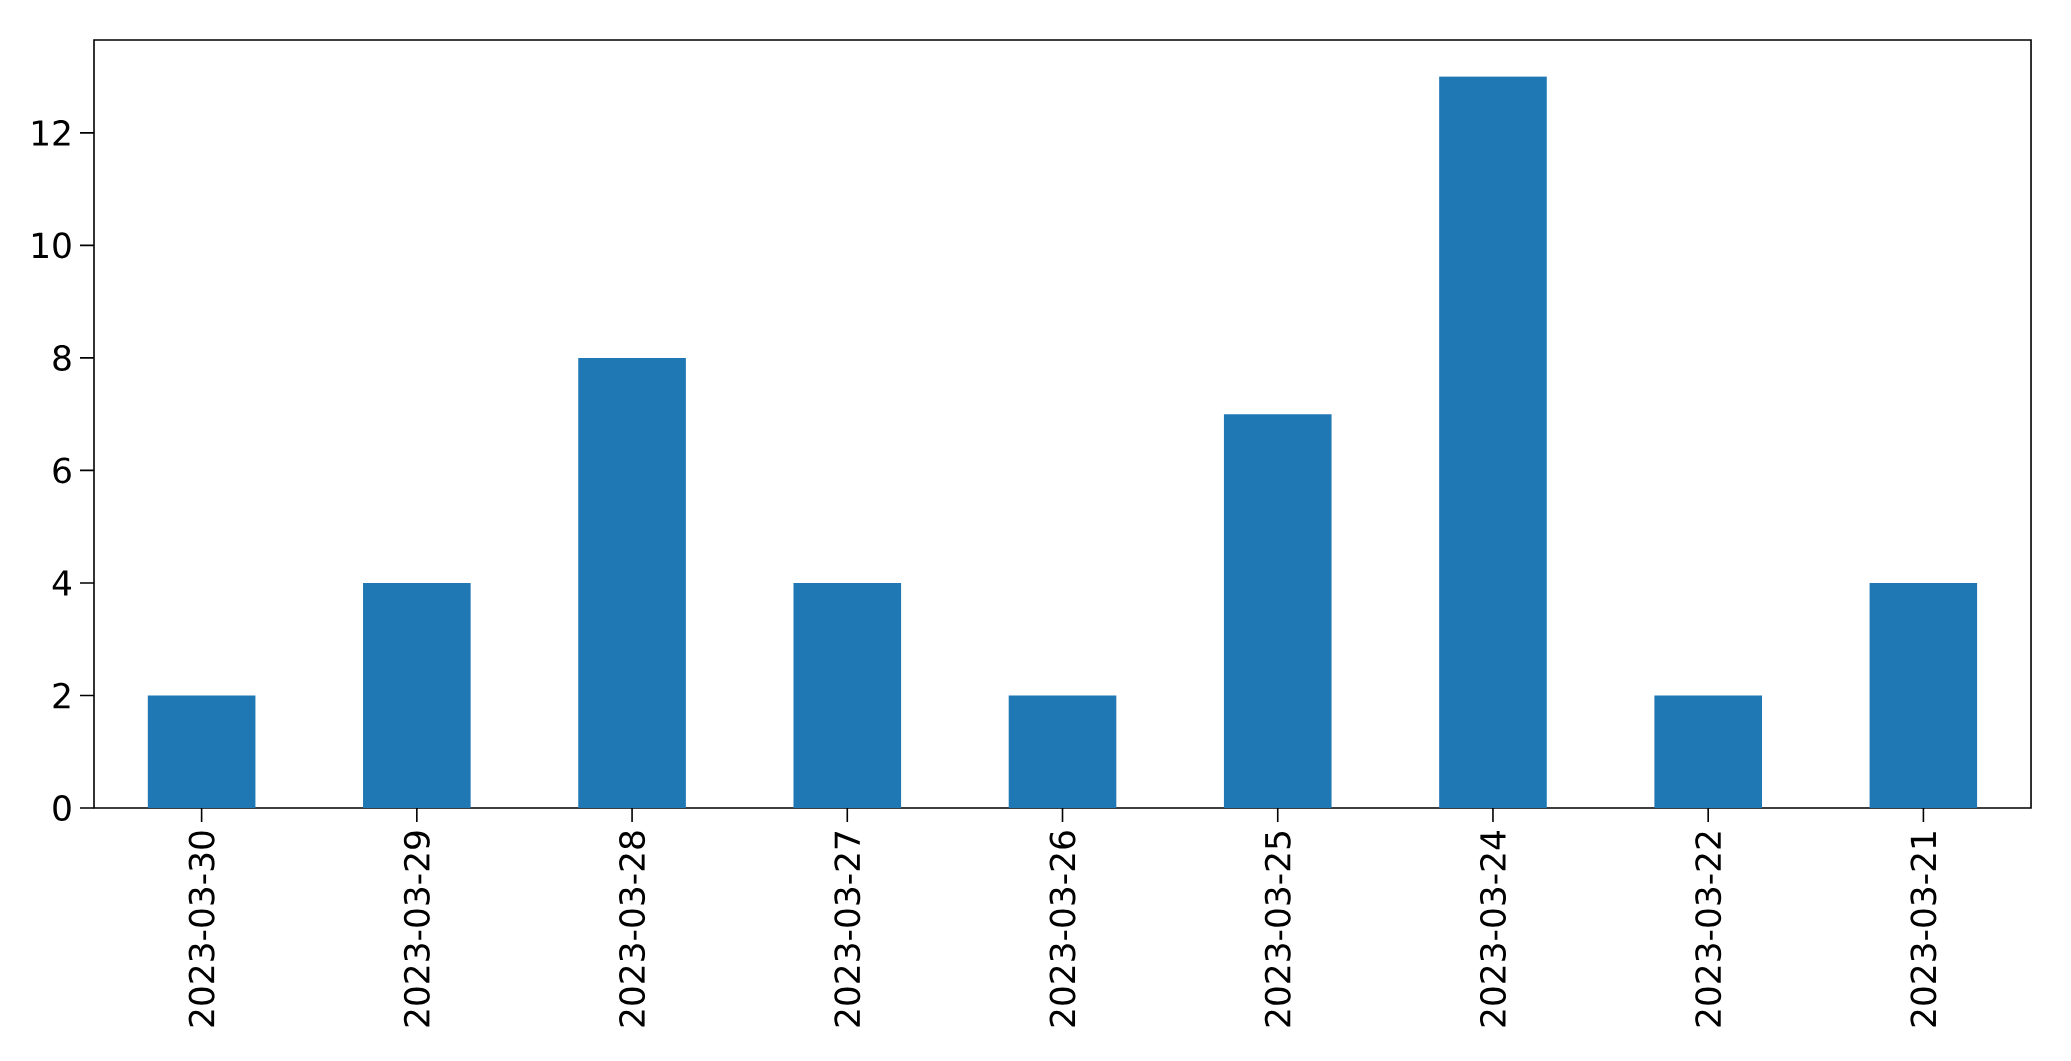  Describe the element at coordinates (51, 133) in the screenshot. I see `y-tick-label: 12` at that location.